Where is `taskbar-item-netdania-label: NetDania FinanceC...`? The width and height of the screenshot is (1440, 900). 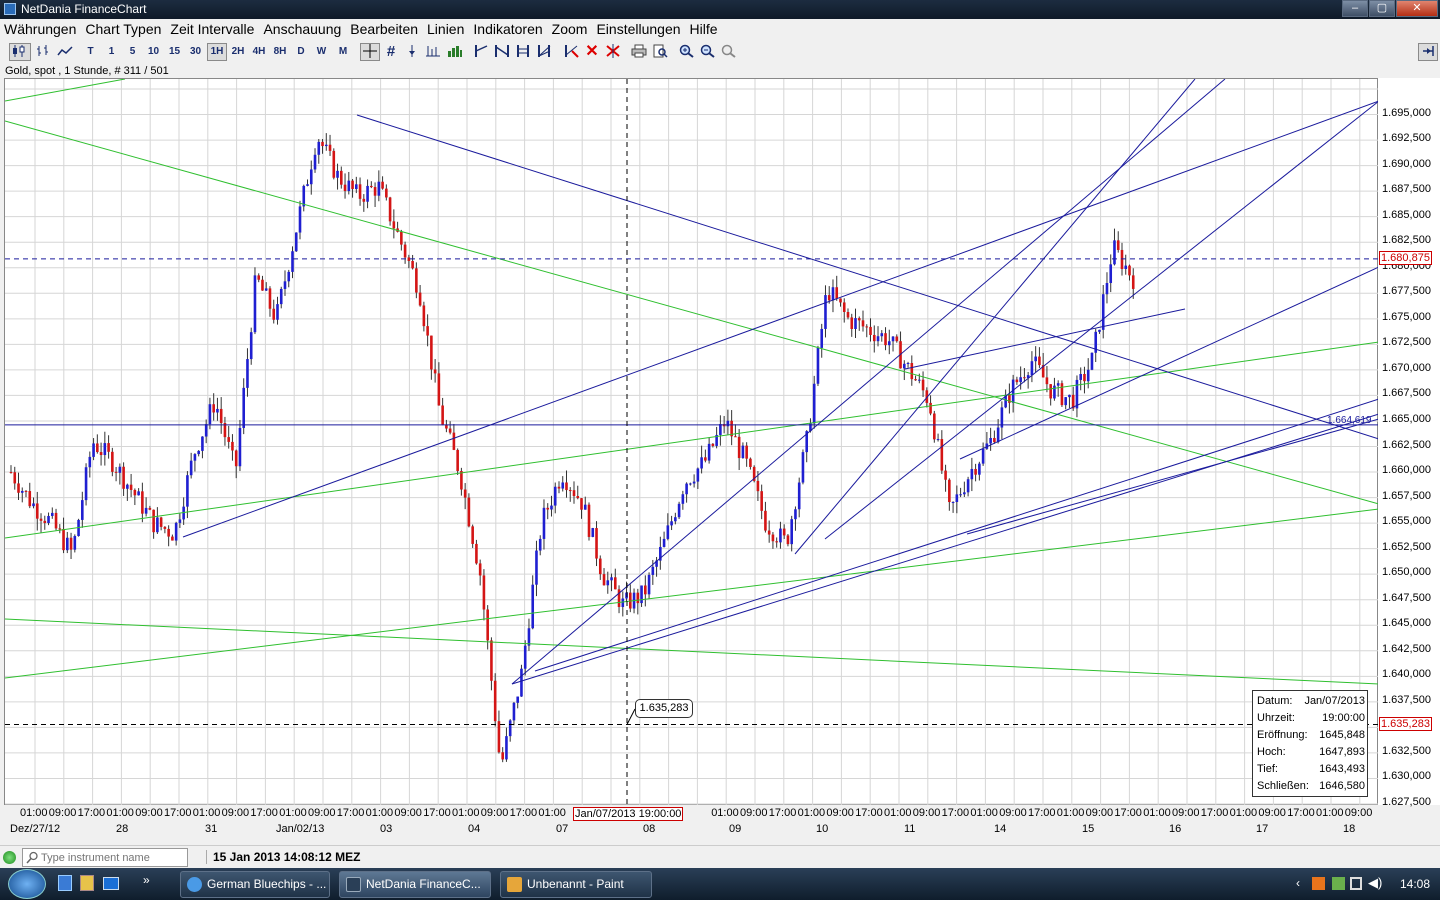
taskbar-item-netdania-label: NetDania FinanceC... is located at coordinates (423, 884).